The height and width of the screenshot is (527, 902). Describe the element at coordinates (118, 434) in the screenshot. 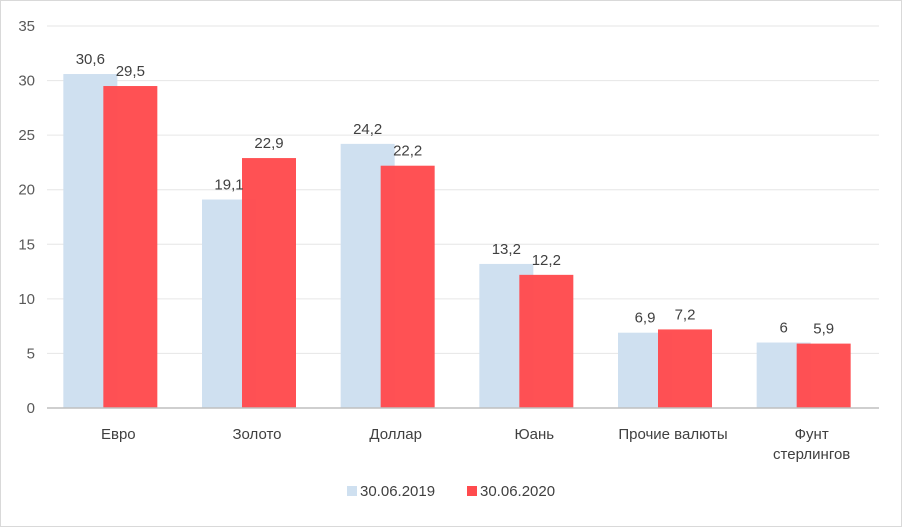

I see `category-label: Евро` at that location.